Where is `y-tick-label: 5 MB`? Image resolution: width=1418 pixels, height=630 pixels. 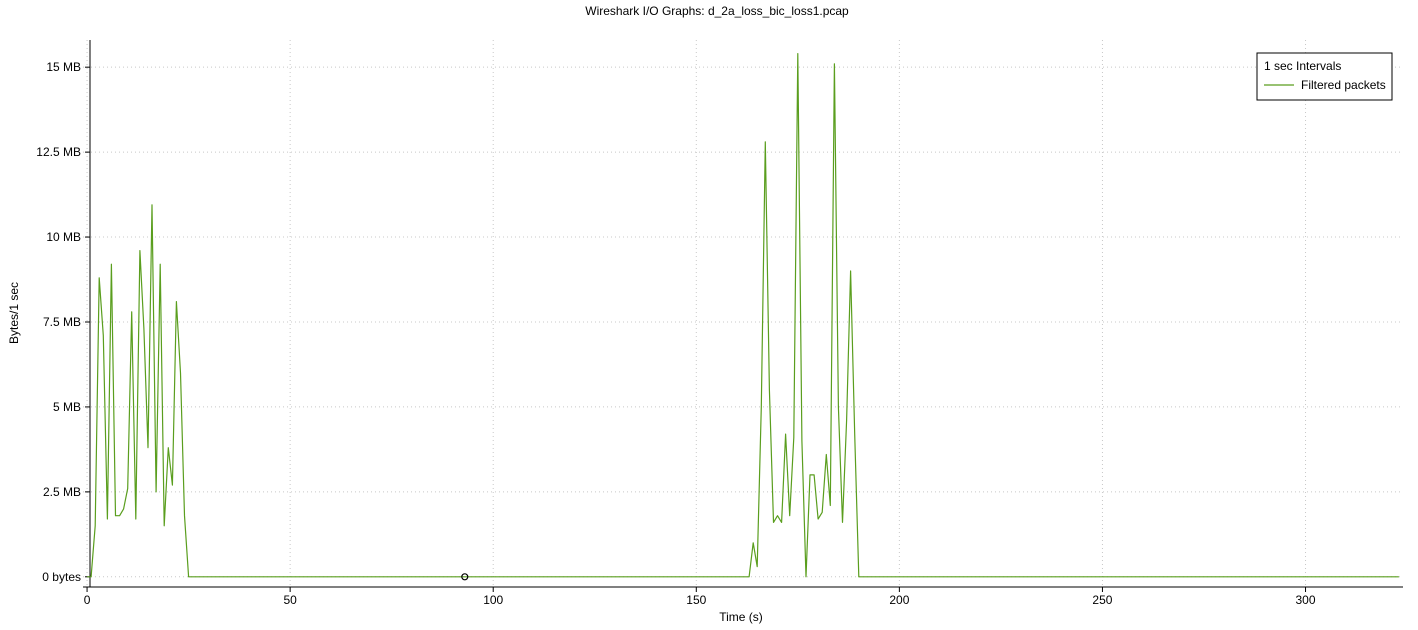
y-tick-label: 5 MB is located at coordinates (67, 407).